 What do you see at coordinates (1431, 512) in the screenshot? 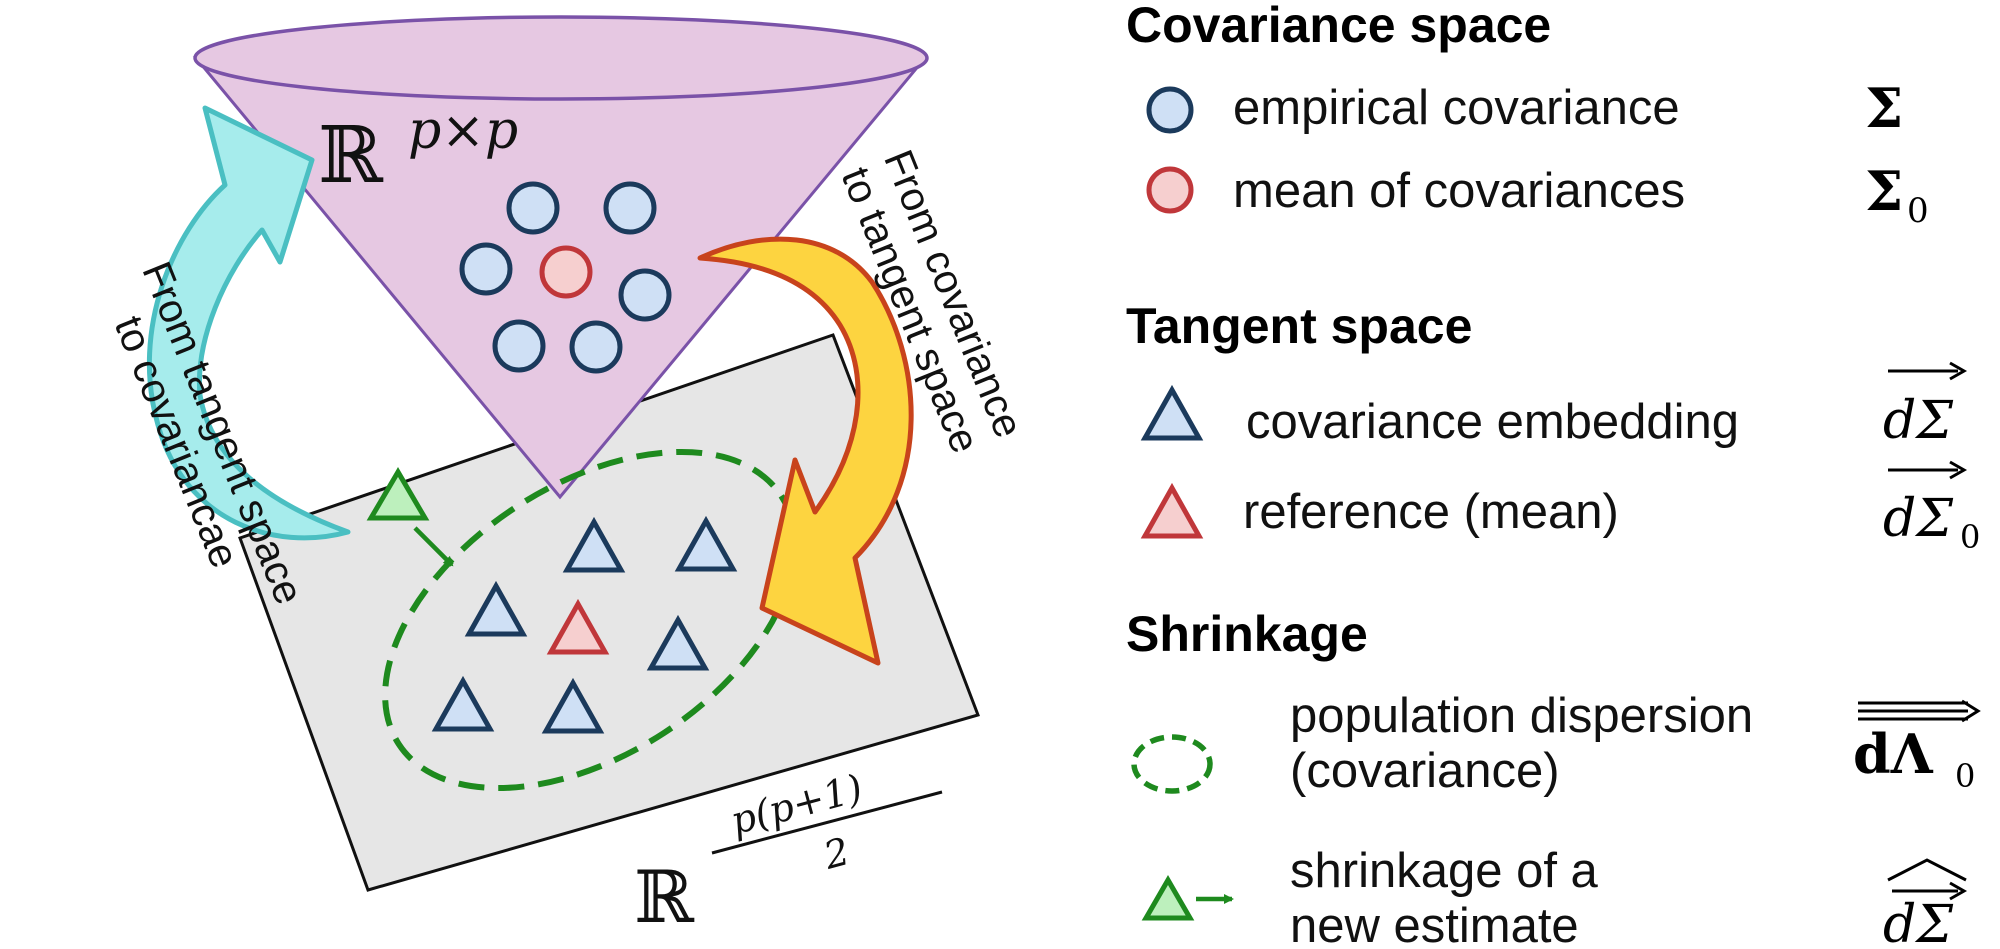
I see `legend-label-reference-mean: reference (mean)` at bounding box center [1431, 512].